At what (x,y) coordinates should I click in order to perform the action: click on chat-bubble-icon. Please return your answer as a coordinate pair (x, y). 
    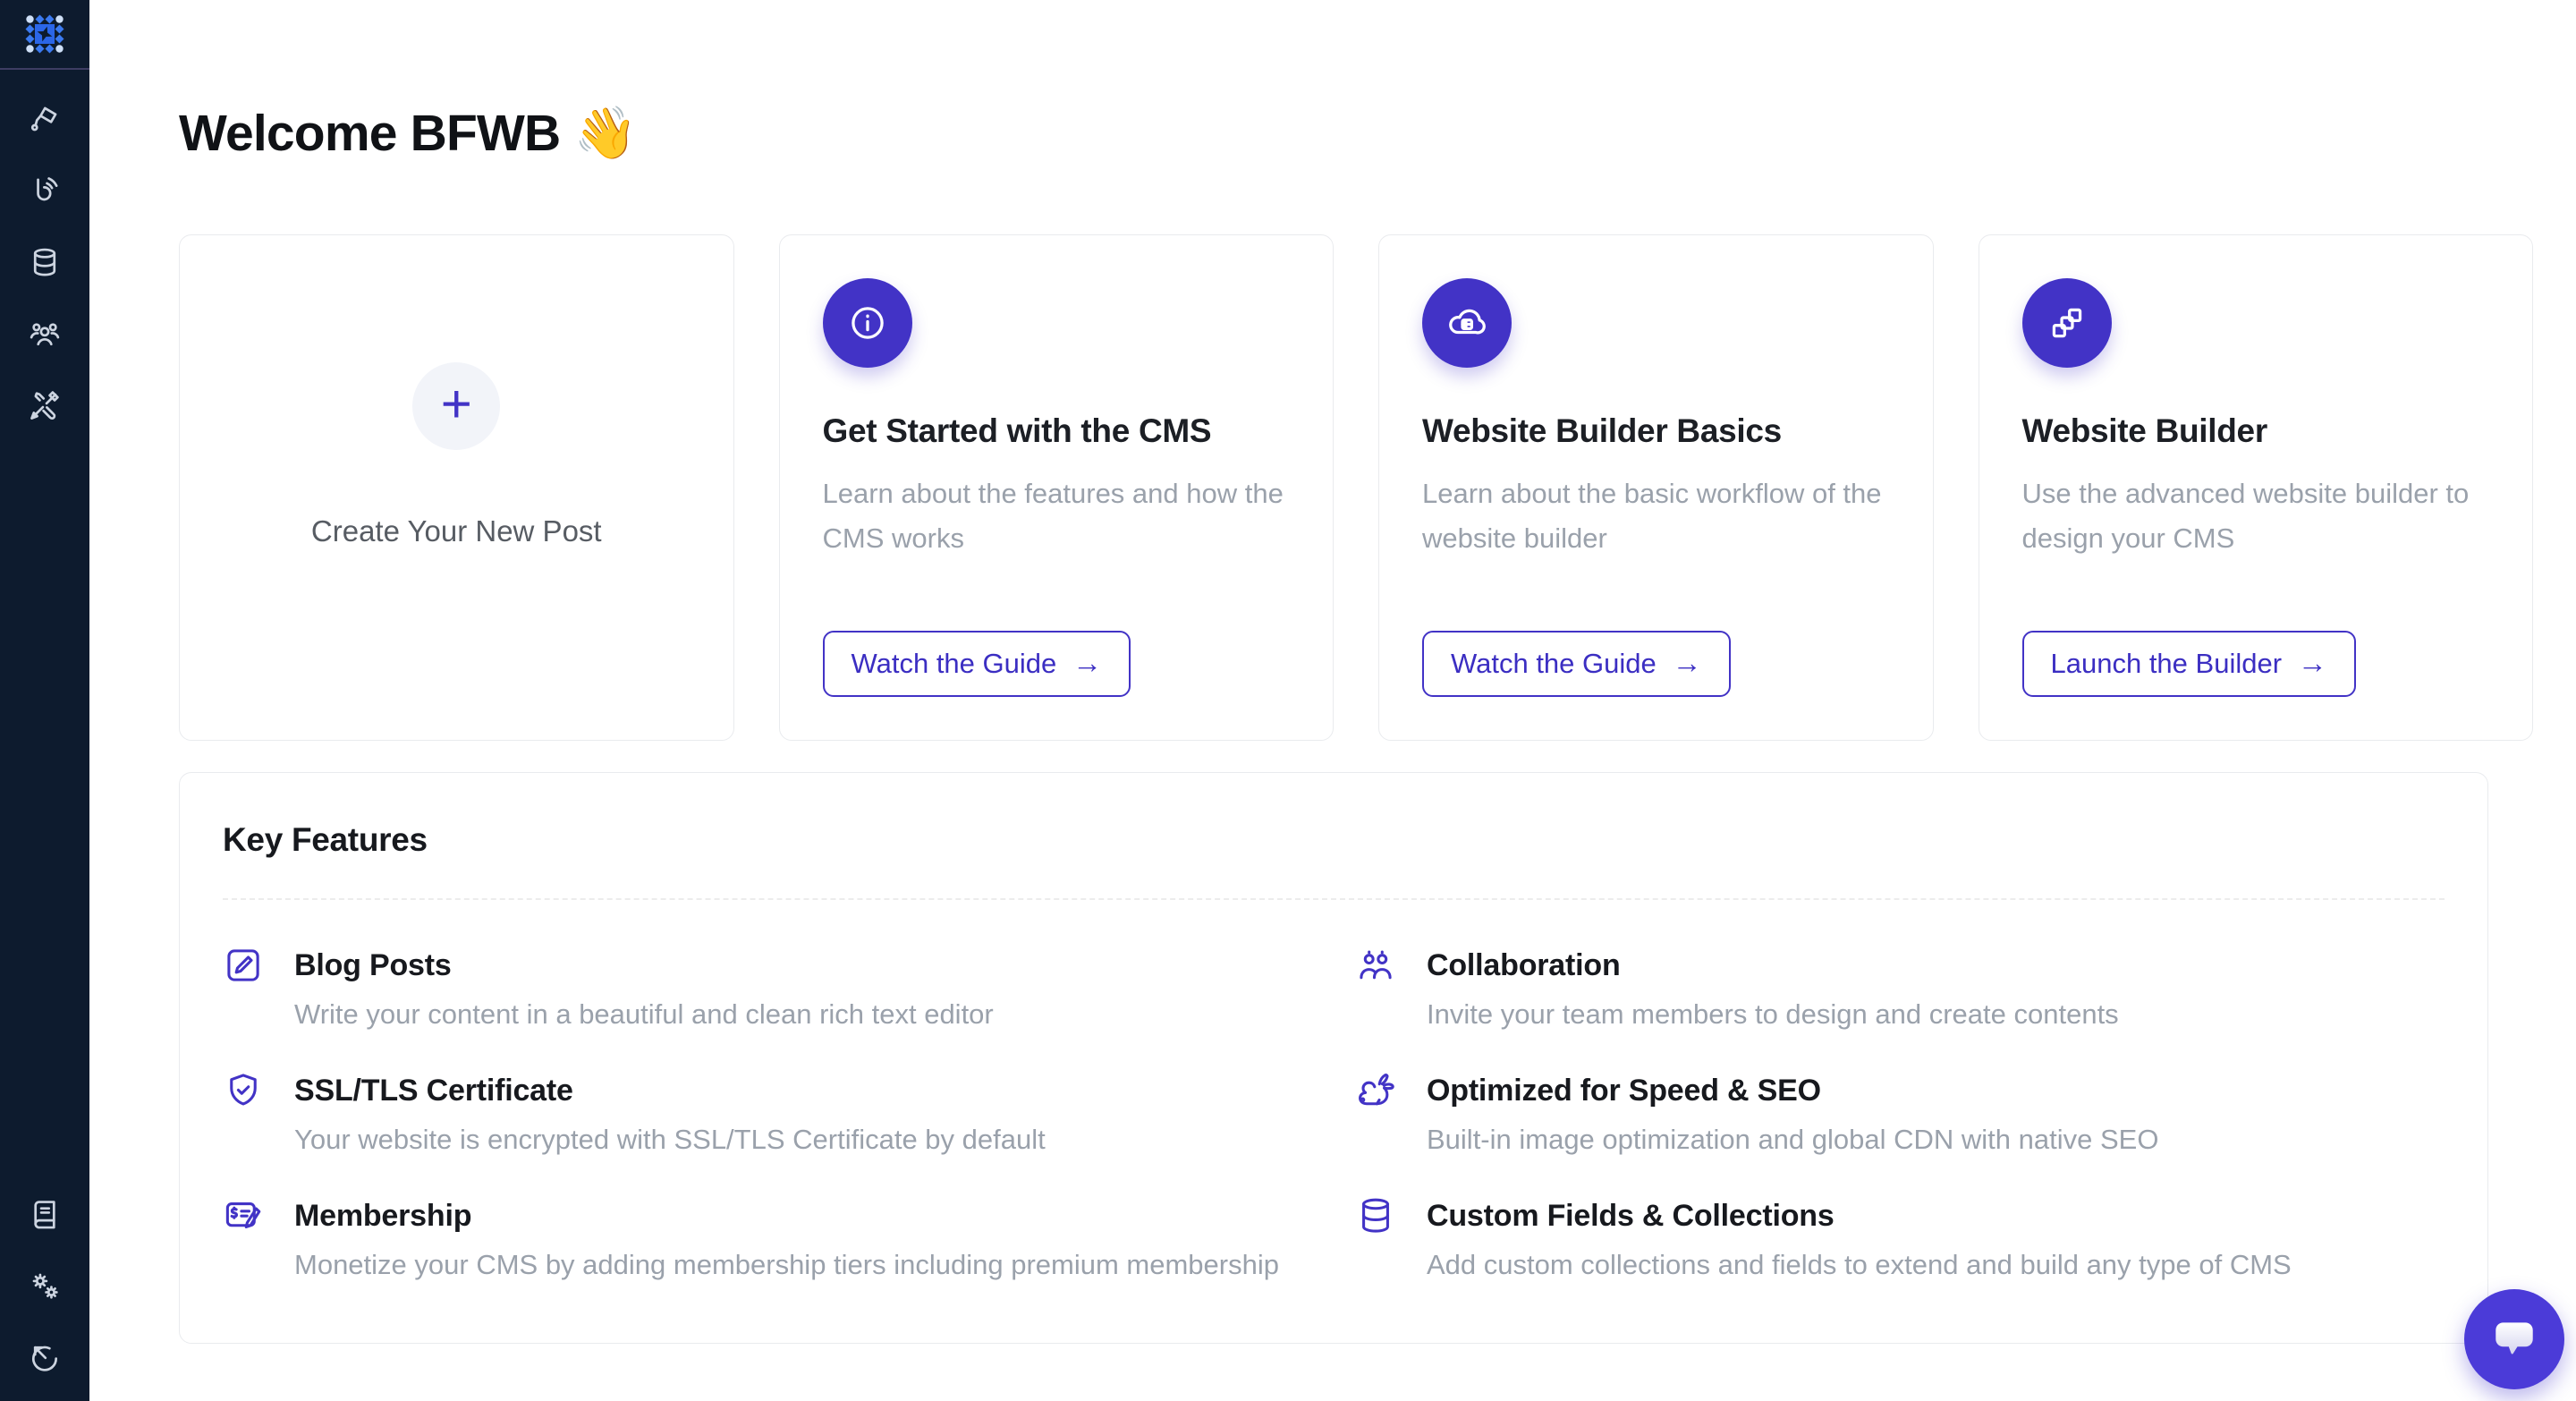
    Looking at the image, I should click on (2514, 1338).